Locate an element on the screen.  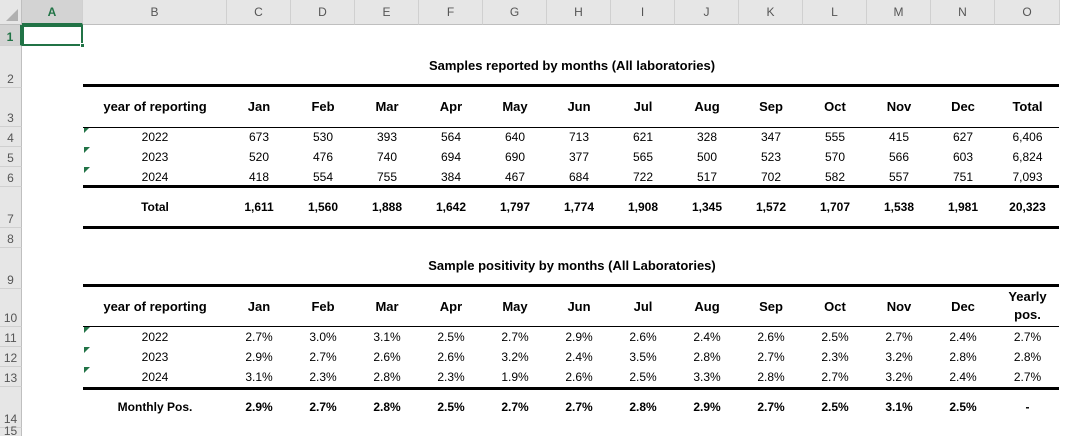
table2-header-cell: Mar is located at coordinates (387, 306).